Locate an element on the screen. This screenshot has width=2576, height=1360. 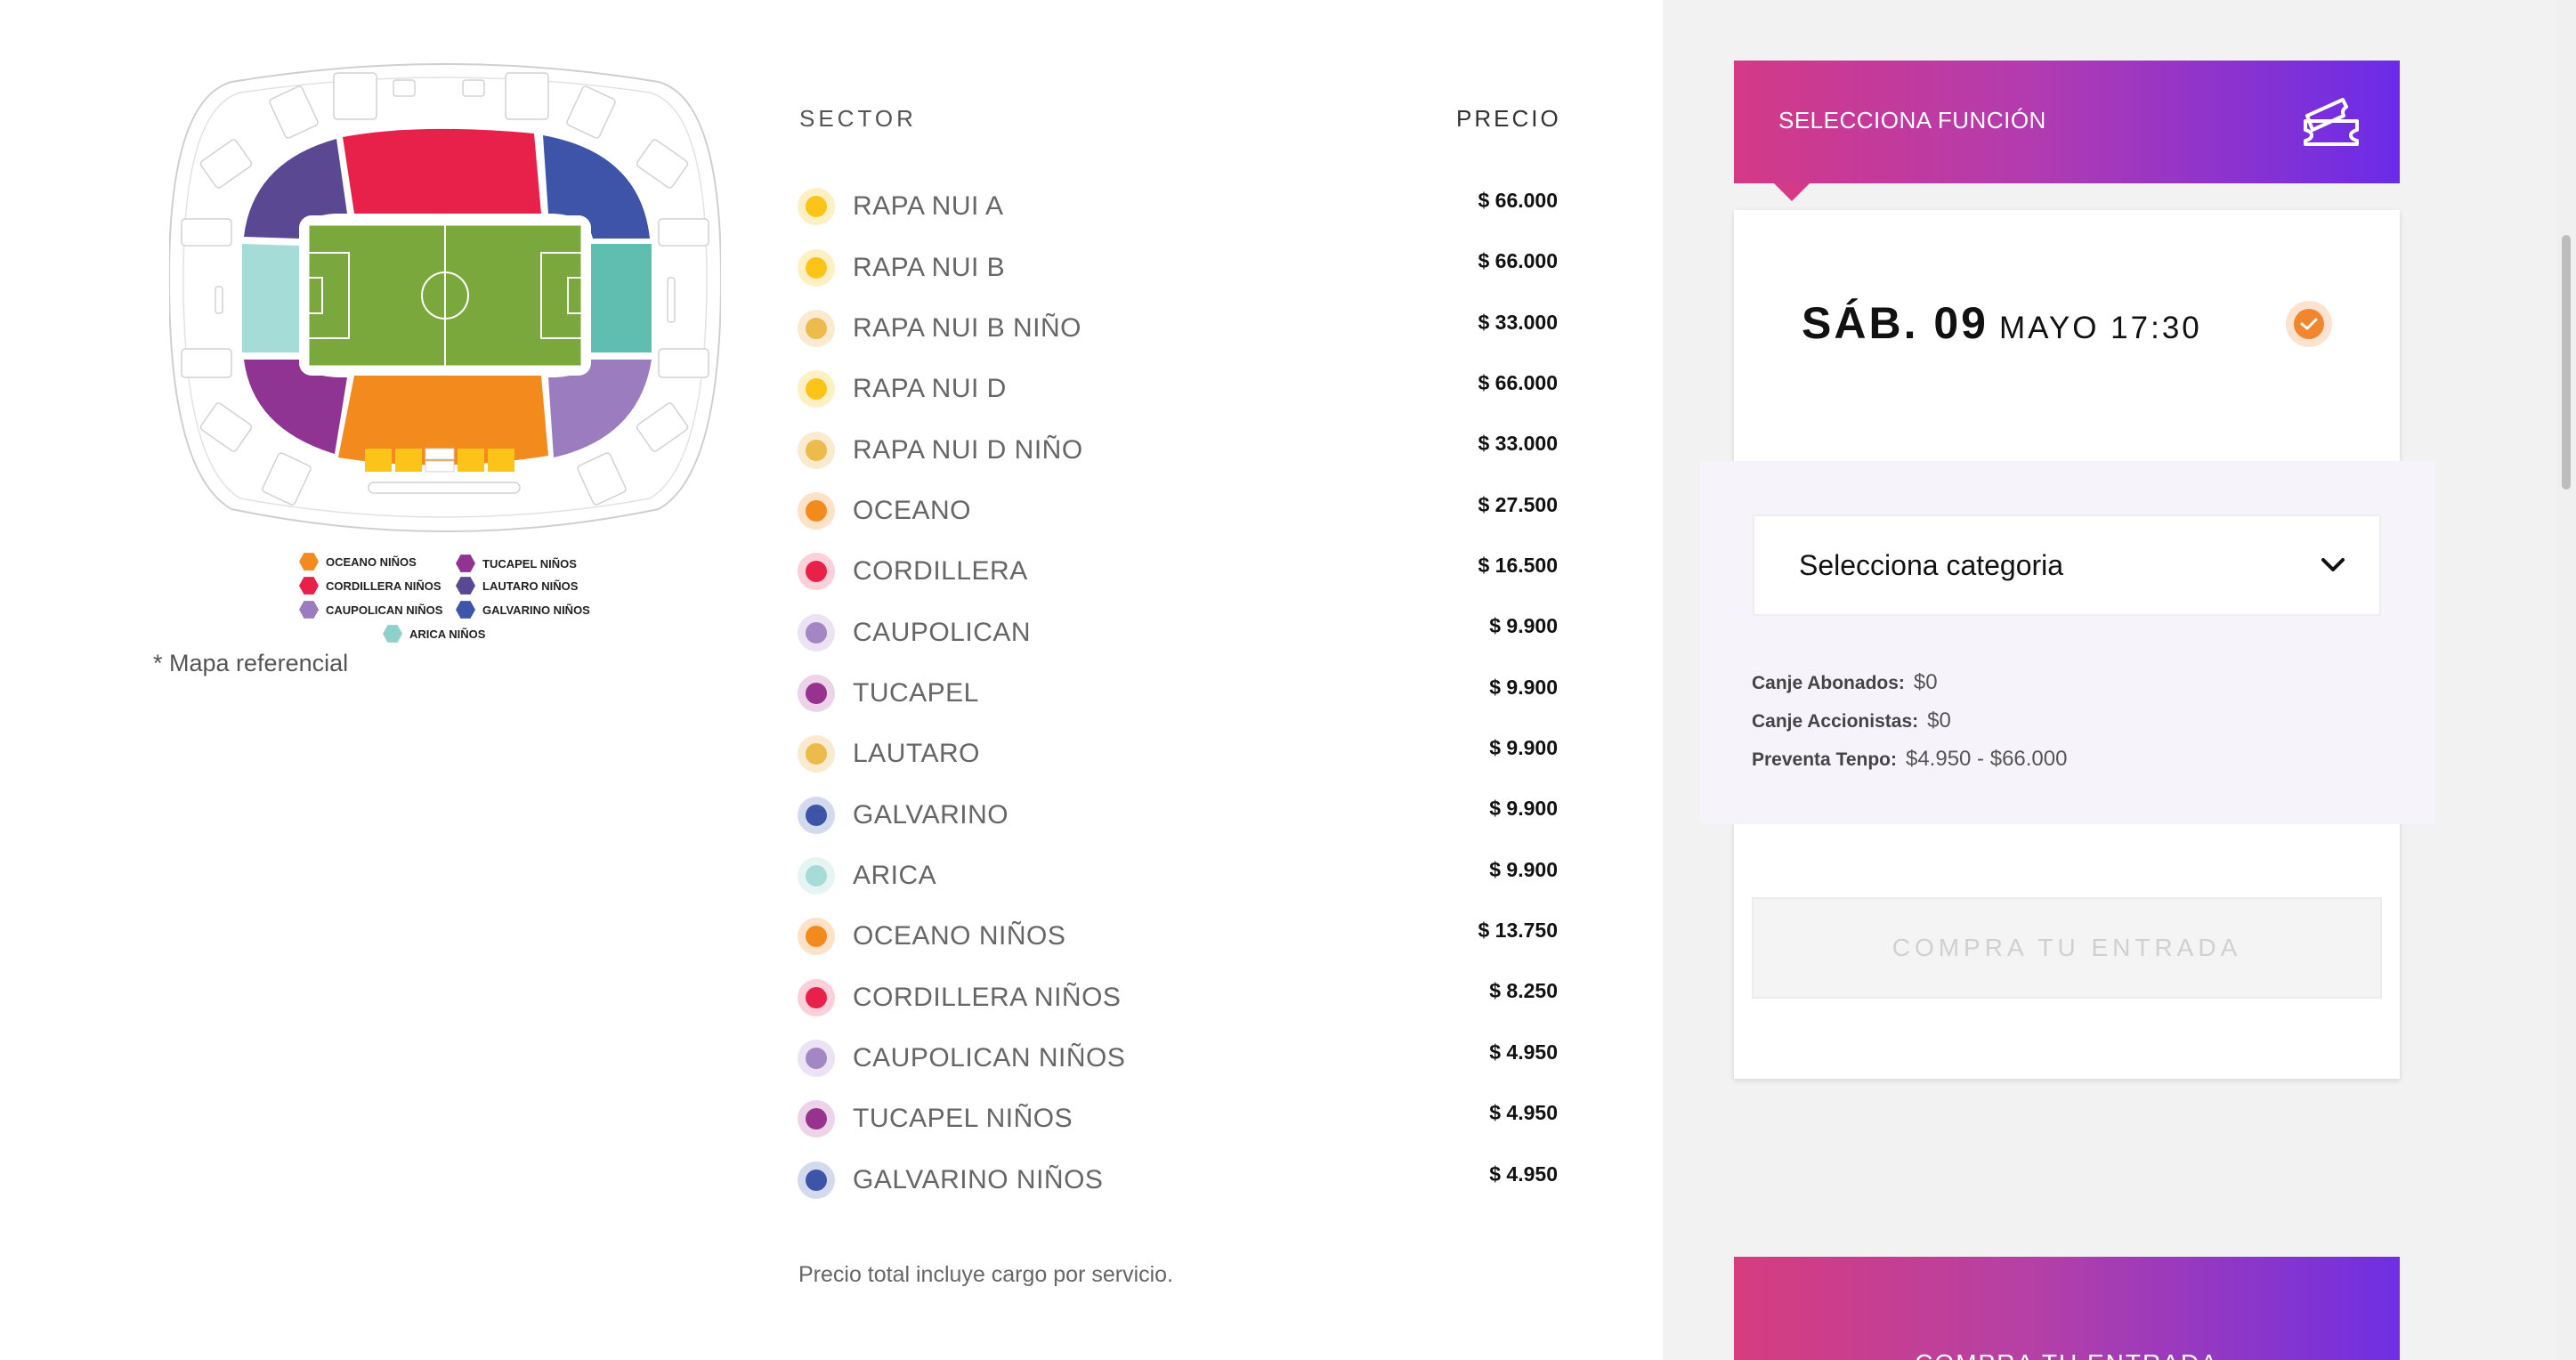
map-note: * Mapa referencial is located at coordinates (251, 663).